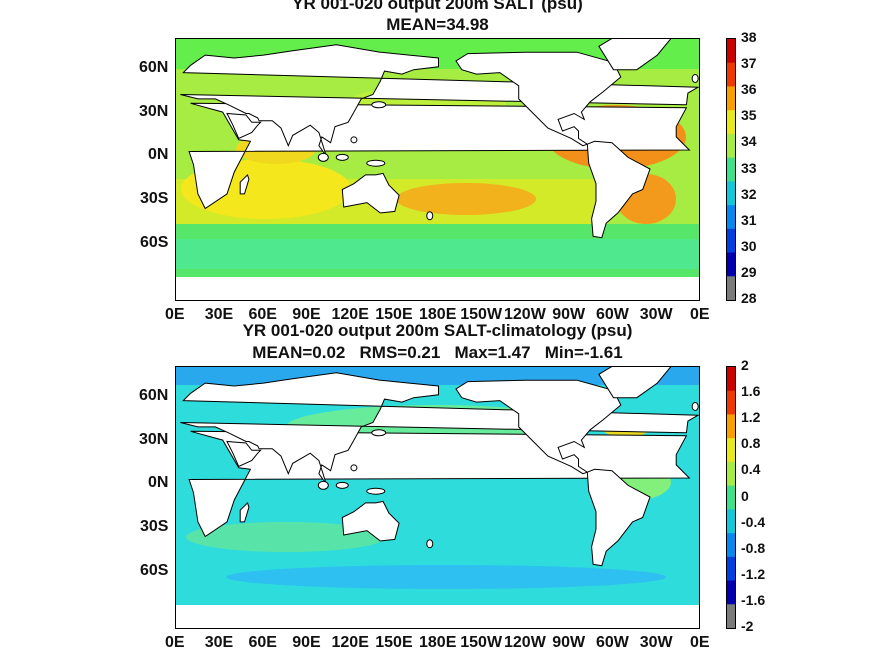  Describe the element at coordinates (749, 167) in the screenshot. I see `colorbar-tick-label: 33` at that location.